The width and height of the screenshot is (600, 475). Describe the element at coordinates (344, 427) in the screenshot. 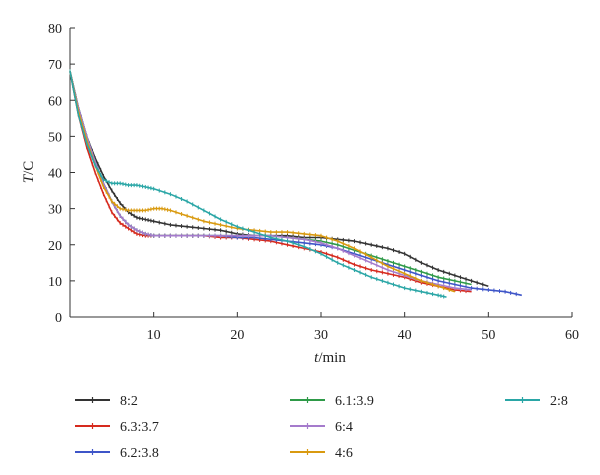

I see `legend-label: 6:4` at that location.